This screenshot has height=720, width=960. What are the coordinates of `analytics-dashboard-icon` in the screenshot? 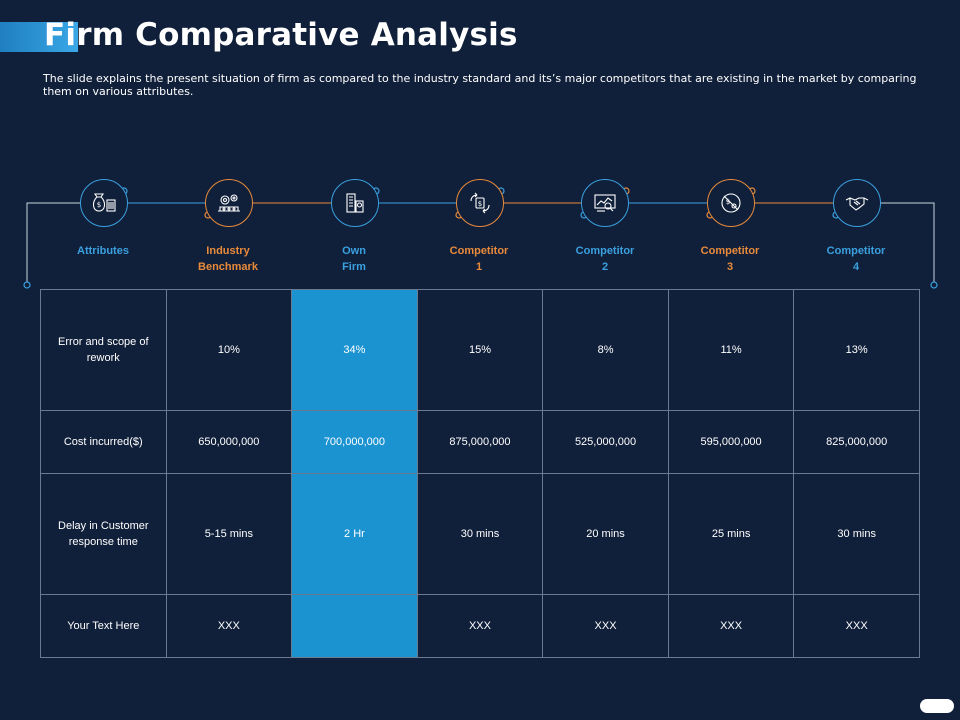 It's located at (605, 203).